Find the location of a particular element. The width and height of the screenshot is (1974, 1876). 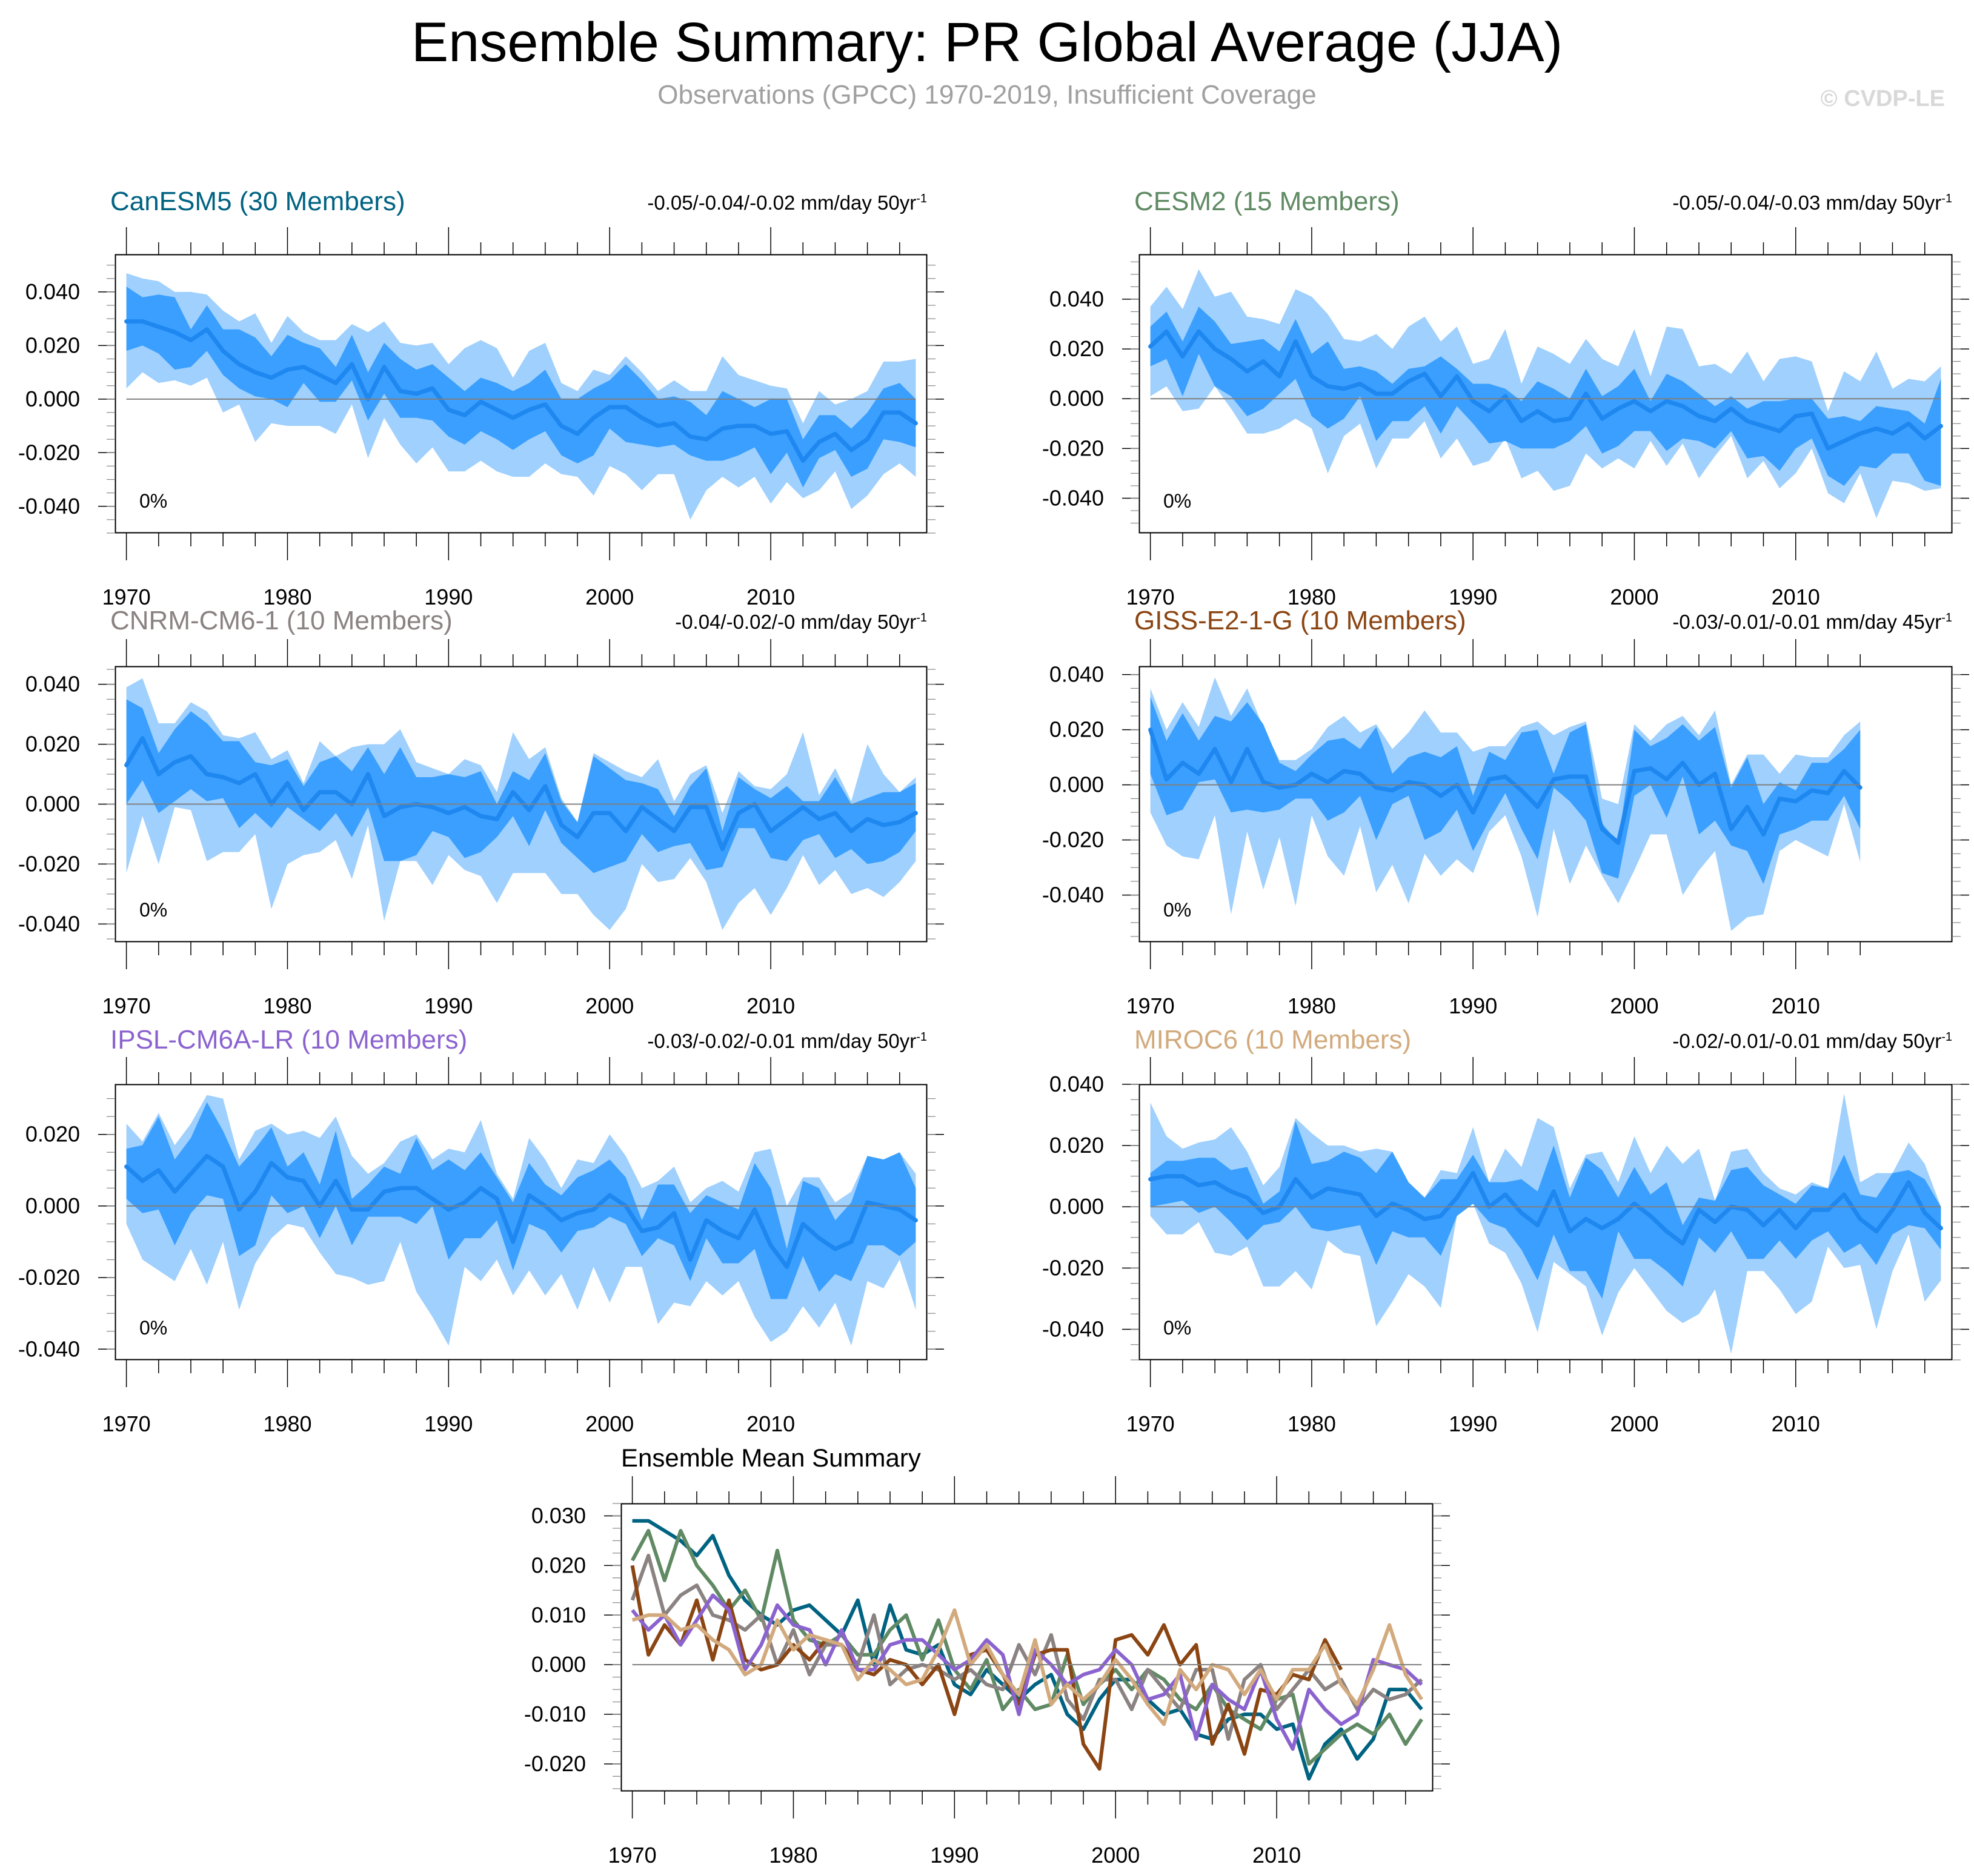

series-line-cesm2 is located at coordinates (1026, 1648).